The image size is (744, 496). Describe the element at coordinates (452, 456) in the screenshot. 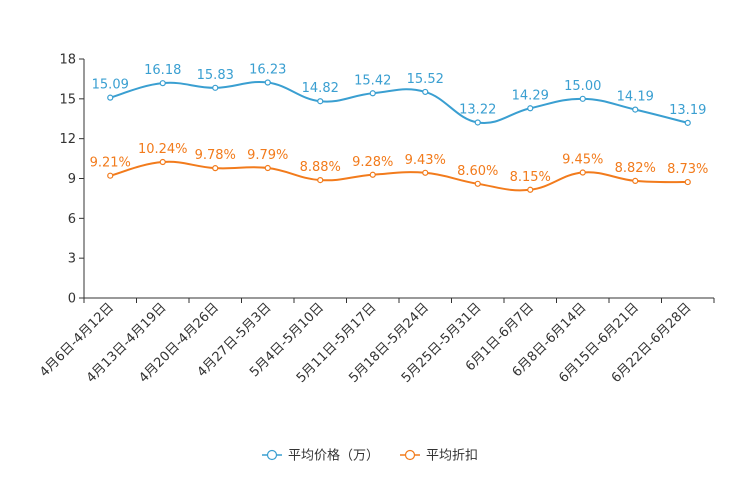

I see `legend-label: 平均折扣` at that location.